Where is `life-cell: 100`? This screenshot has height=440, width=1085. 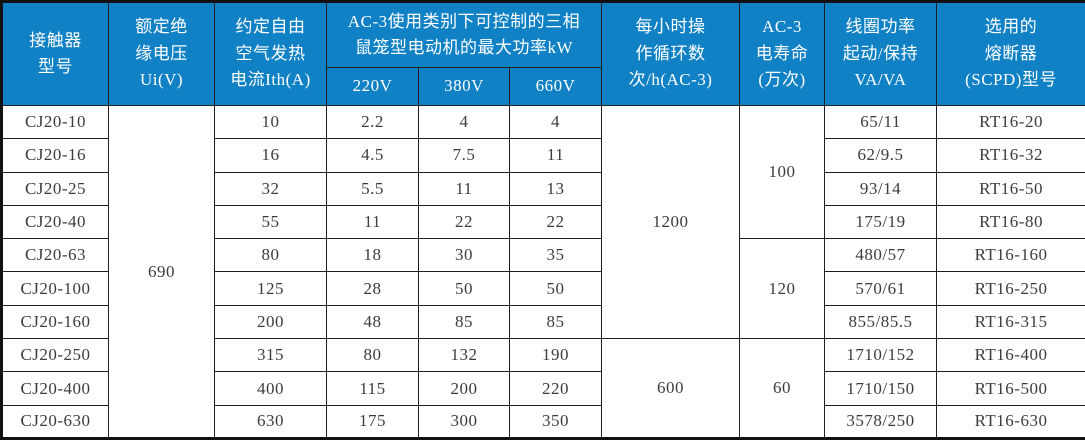
life-cell: 100 is located at coordinates (782, 172).